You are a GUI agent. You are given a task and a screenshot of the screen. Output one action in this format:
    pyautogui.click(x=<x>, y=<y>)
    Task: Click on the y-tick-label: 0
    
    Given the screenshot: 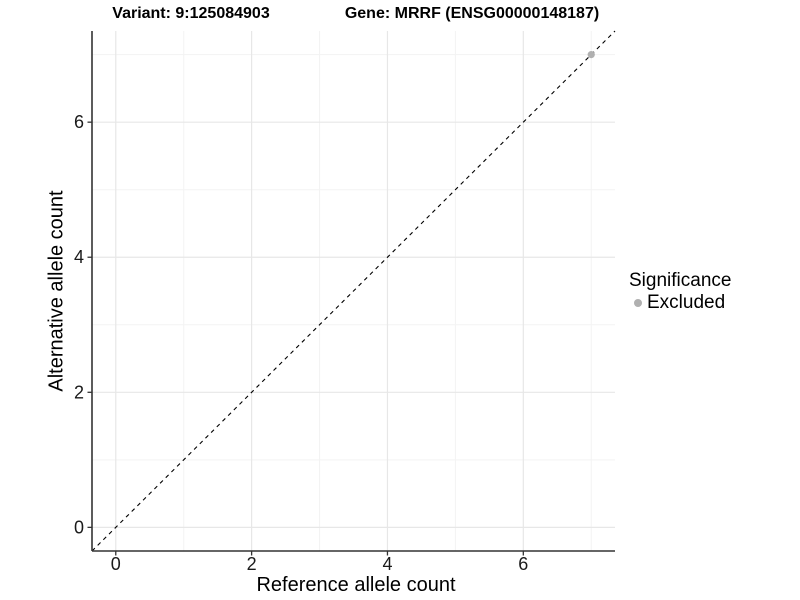 What is the action you would take?
    pyautogui.click(x=79, y=527)
    